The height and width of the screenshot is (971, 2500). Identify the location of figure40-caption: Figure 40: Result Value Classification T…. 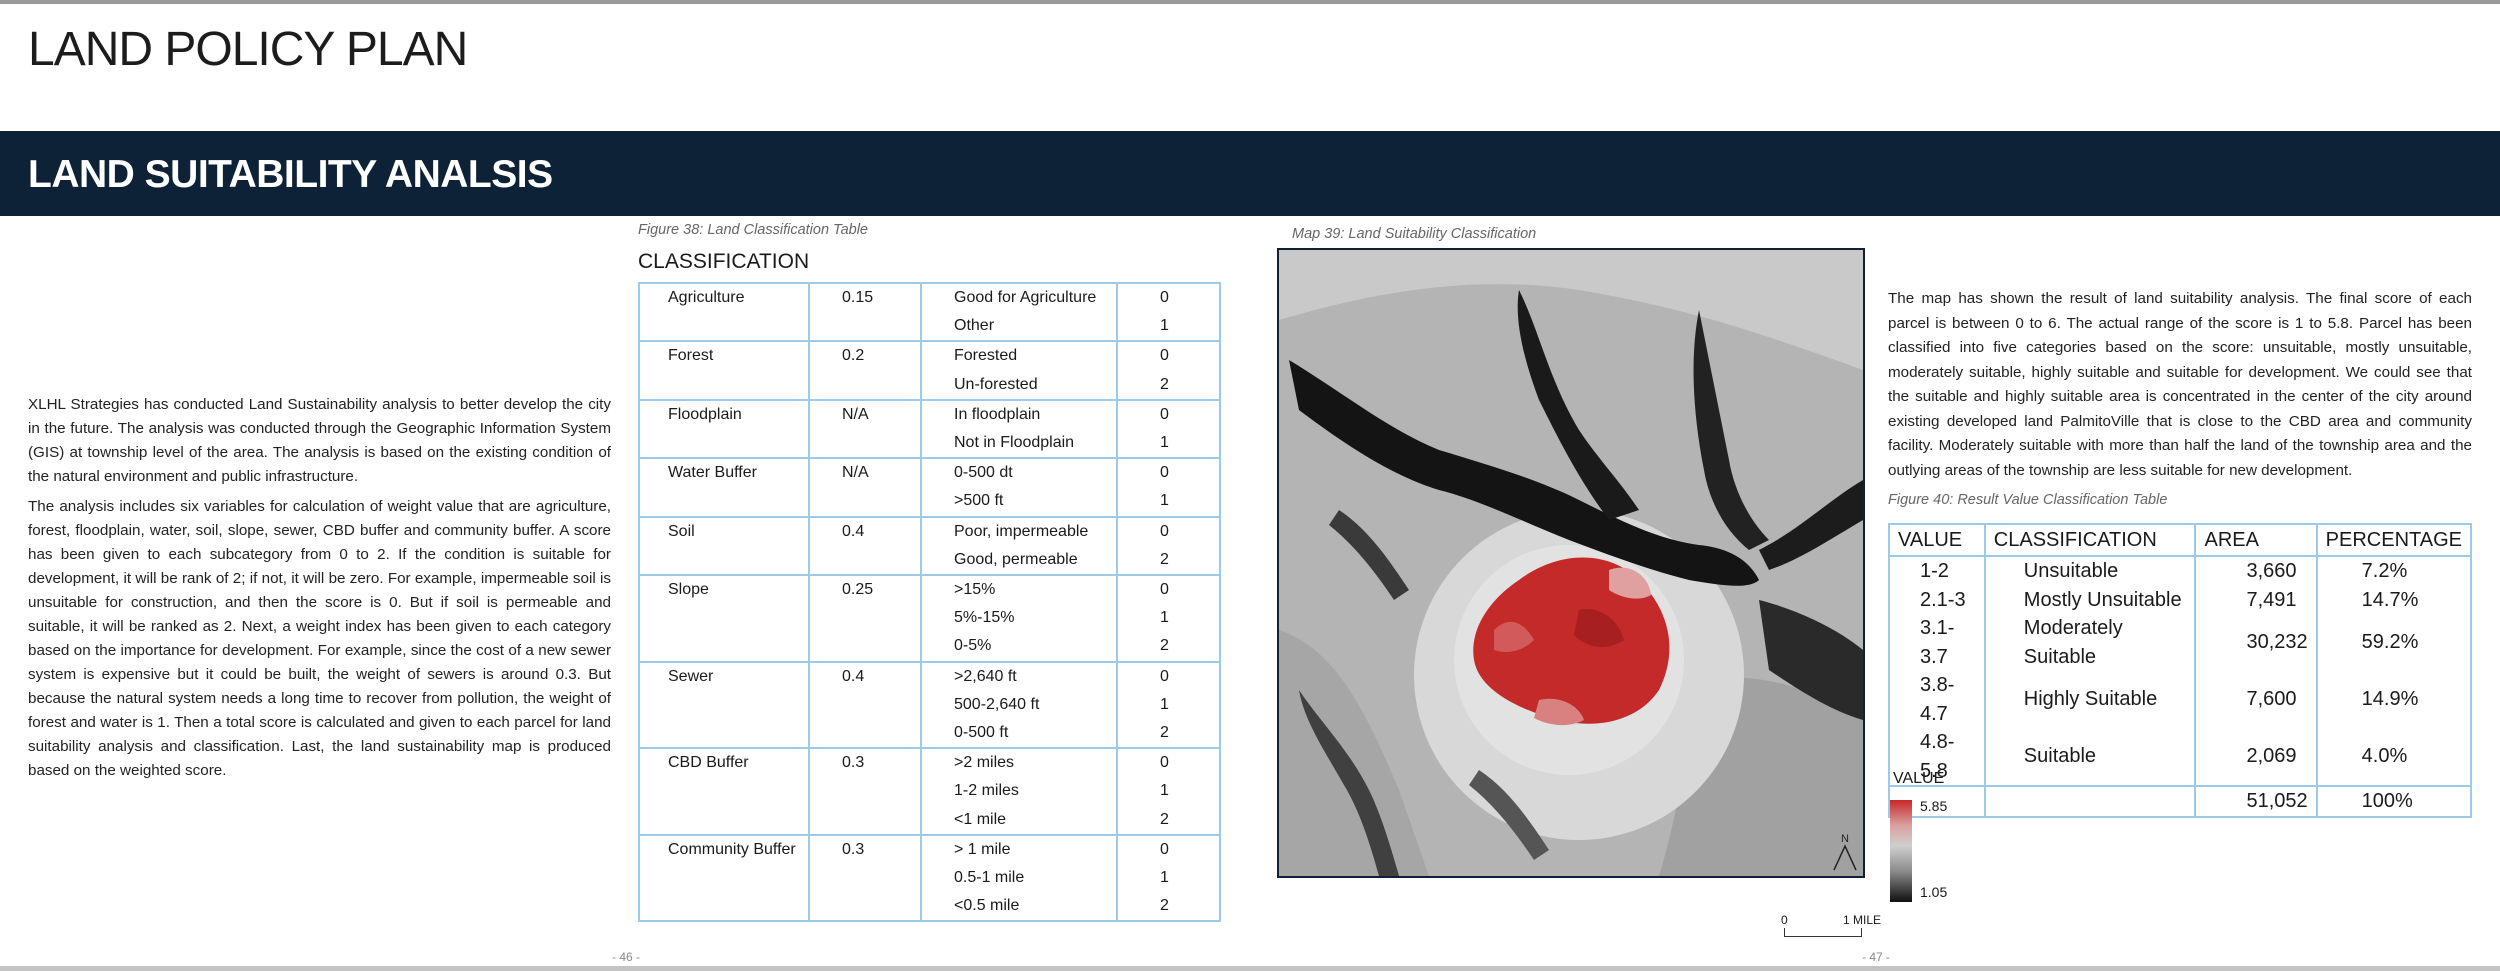
(2028, 500).